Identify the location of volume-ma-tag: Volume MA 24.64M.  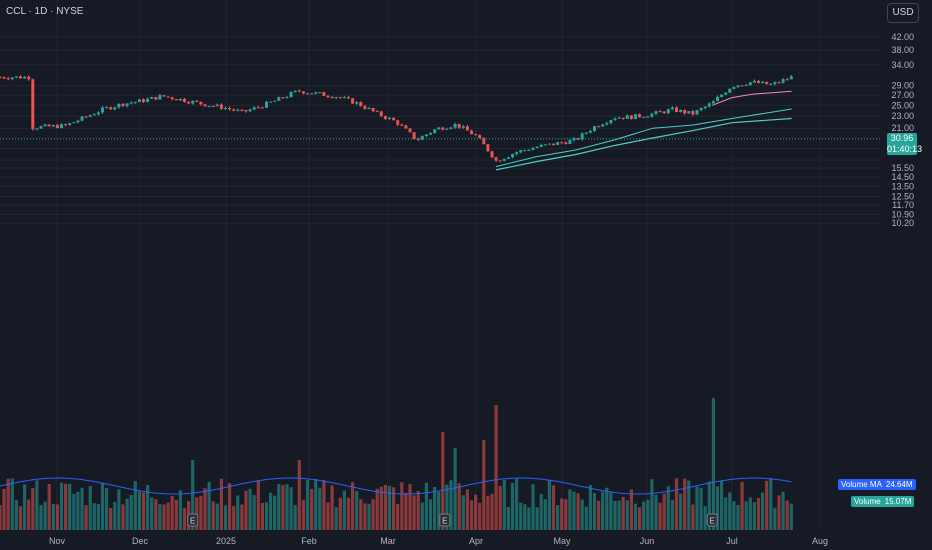
(877, 484).